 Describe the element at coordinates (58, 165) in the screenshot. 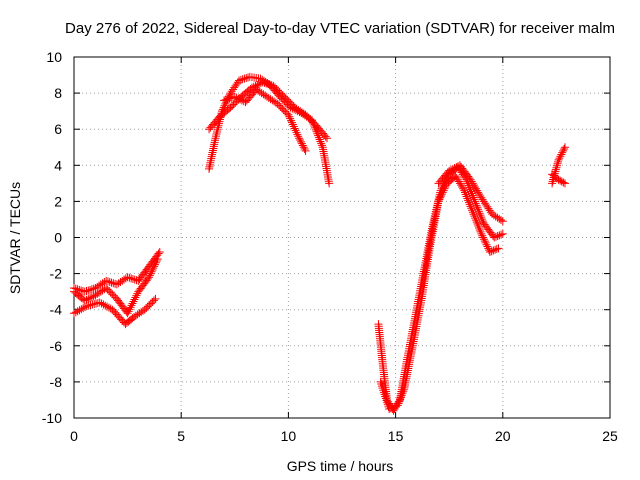

I see `y-tick-label: 4` at that location.